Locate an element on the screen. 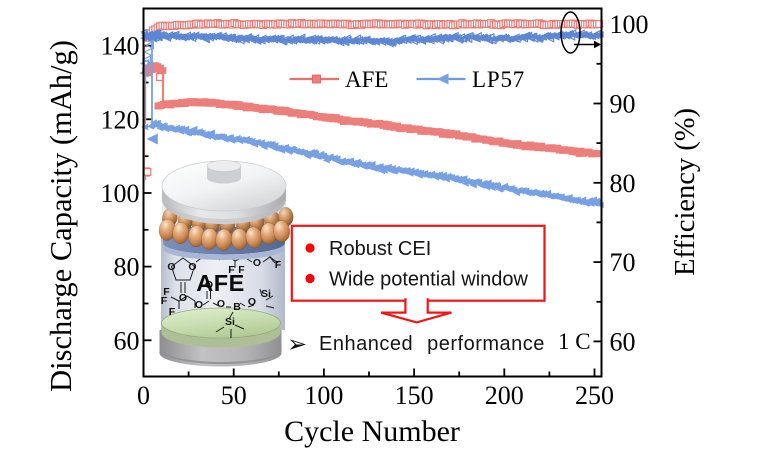  svg-text: LP57 is located at coordinates (498, 79).